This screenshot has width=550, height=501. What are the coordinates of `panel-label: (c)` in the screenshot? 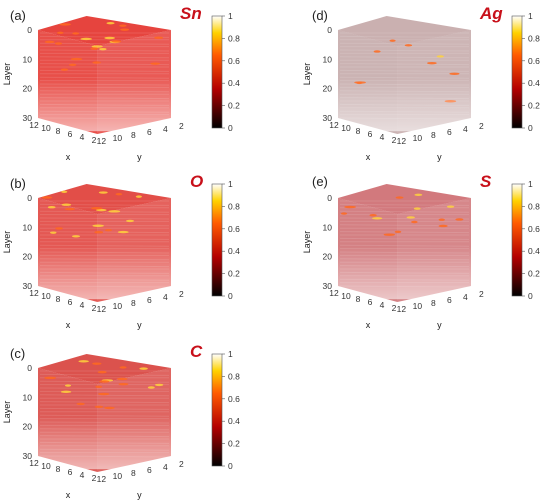 It's located at (18, 353).